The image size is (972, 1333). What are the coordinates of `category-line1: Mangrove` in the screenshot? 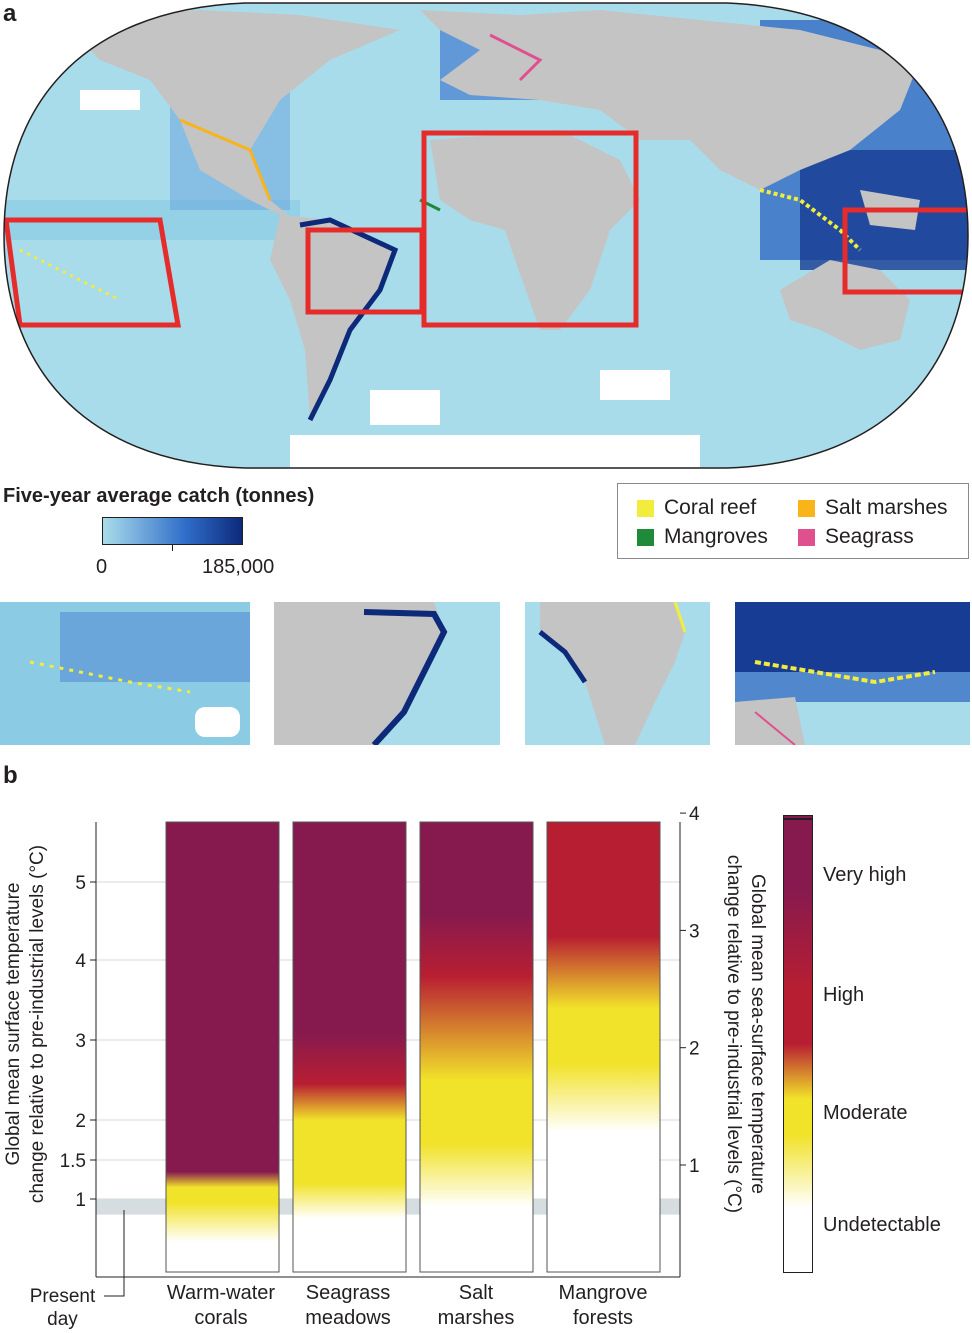 It's located at (603, 1293).